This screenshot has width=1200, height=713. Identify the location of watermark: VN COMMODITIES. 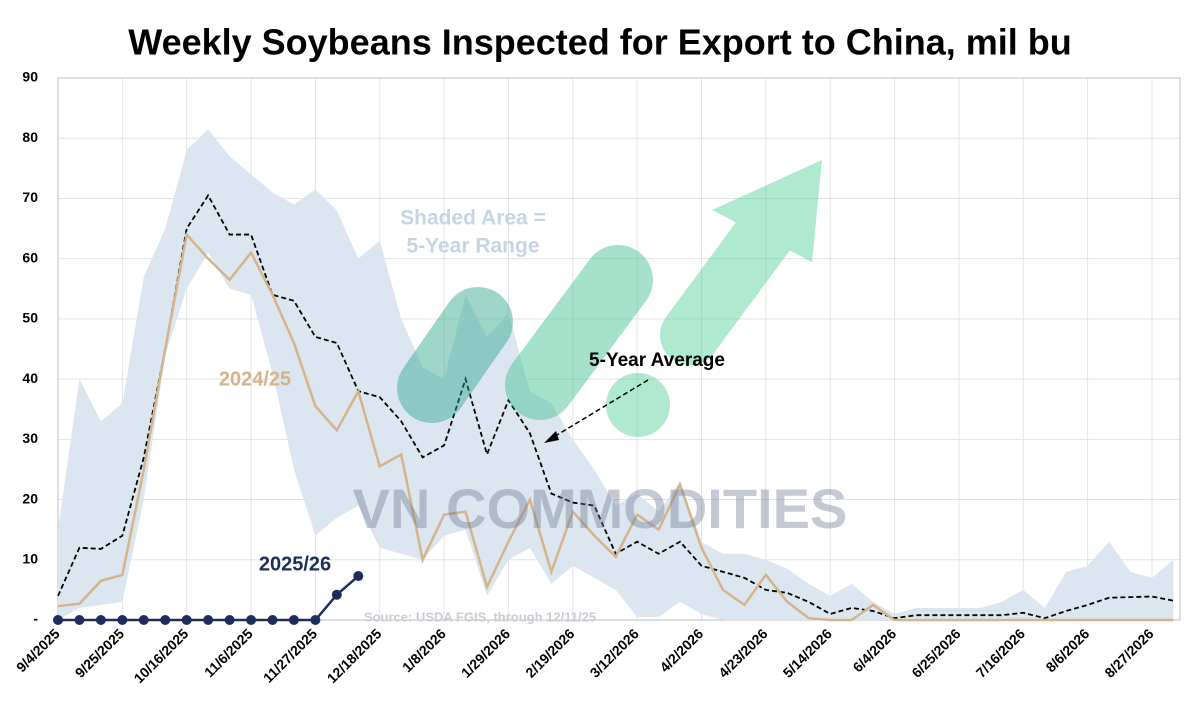
(600, 508).